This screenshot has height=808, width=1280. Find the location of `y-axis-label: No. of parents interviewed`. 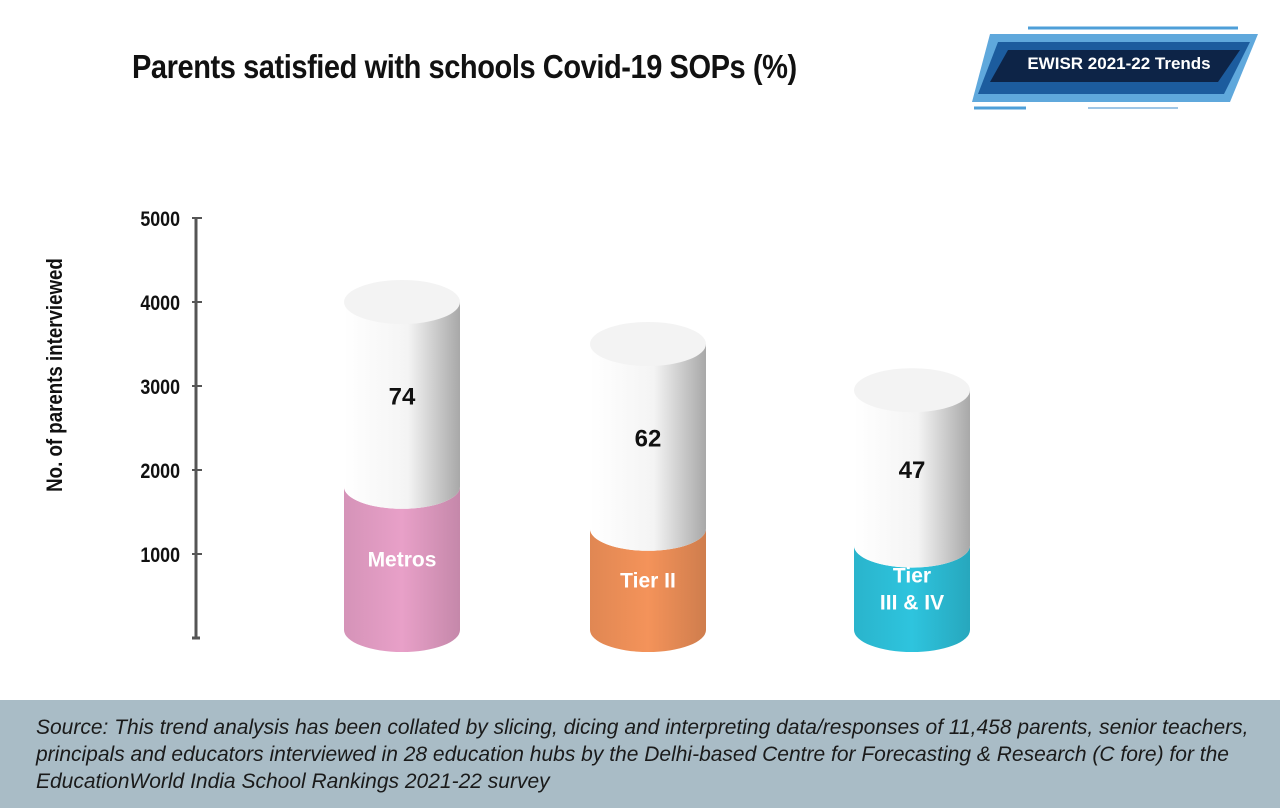

y-axis-label: No. of parents interviewed is located at coordinates (56, 375).